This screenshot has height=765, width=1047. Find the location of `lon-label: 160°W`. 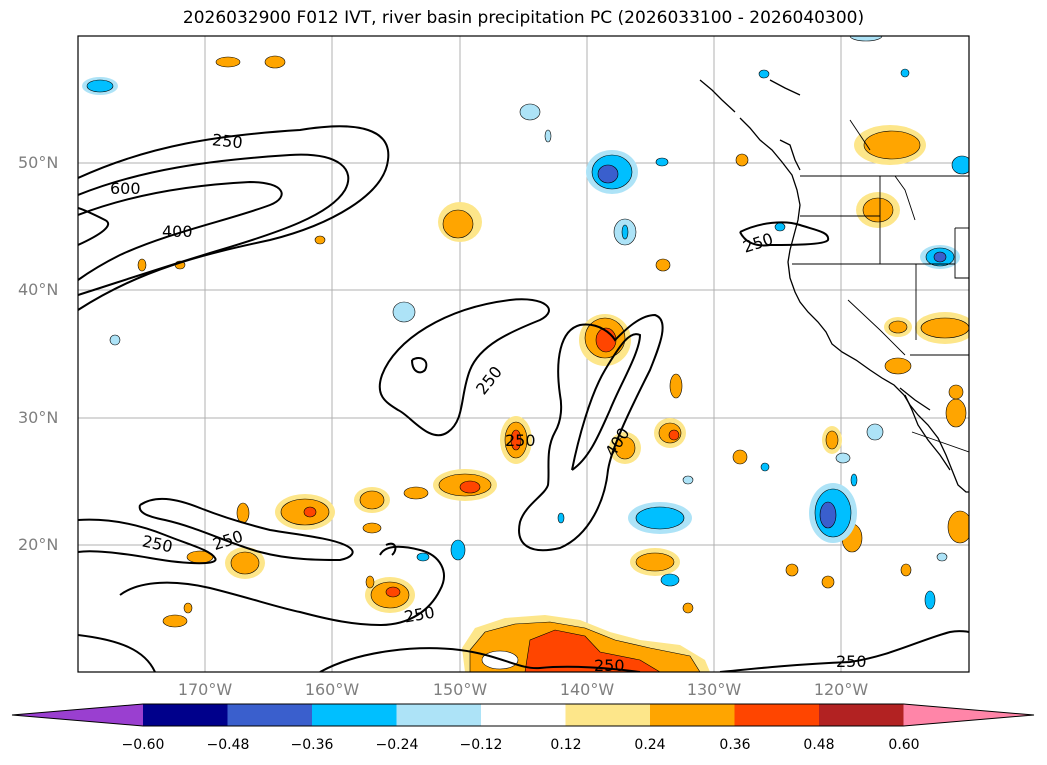

lon-label: 160°W is located at coordinates (332, 689).